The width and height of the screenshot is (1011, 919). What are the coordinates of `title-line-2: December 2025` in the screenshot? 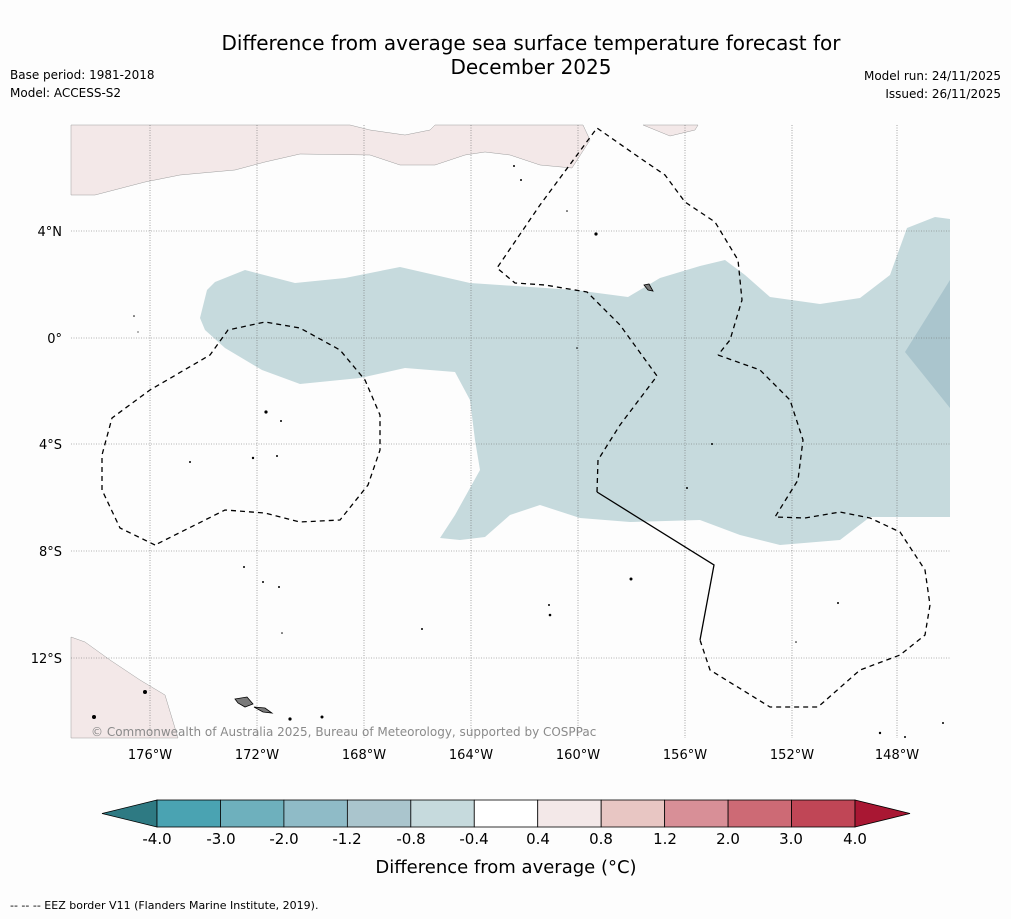 It's located at (531, 67).